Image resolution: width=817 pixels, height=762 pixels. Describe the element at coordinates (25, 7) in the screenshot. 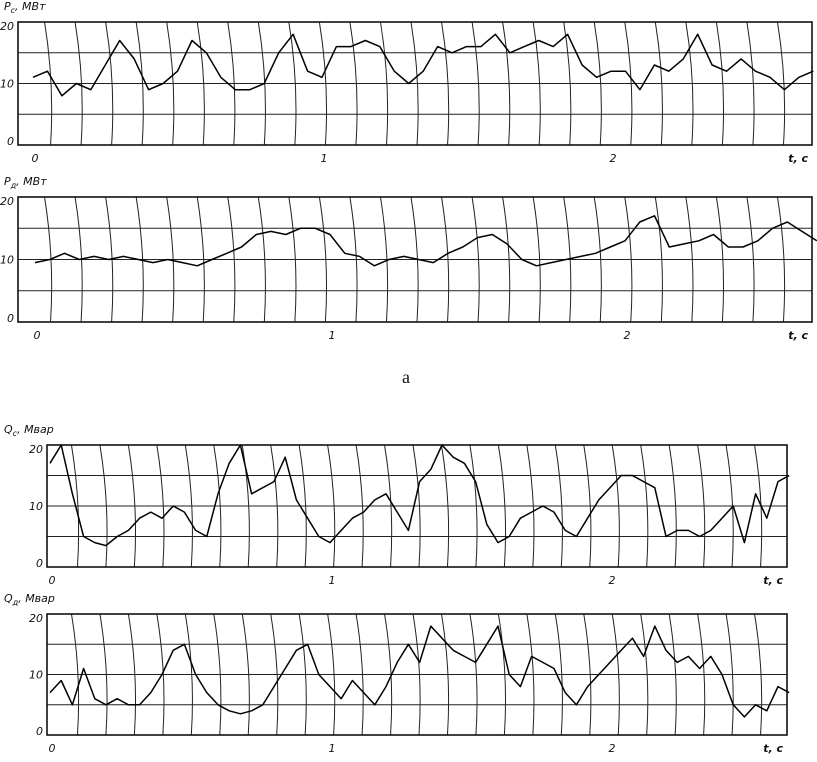

I see `y-axis-label: Pc, МВт` at that location.